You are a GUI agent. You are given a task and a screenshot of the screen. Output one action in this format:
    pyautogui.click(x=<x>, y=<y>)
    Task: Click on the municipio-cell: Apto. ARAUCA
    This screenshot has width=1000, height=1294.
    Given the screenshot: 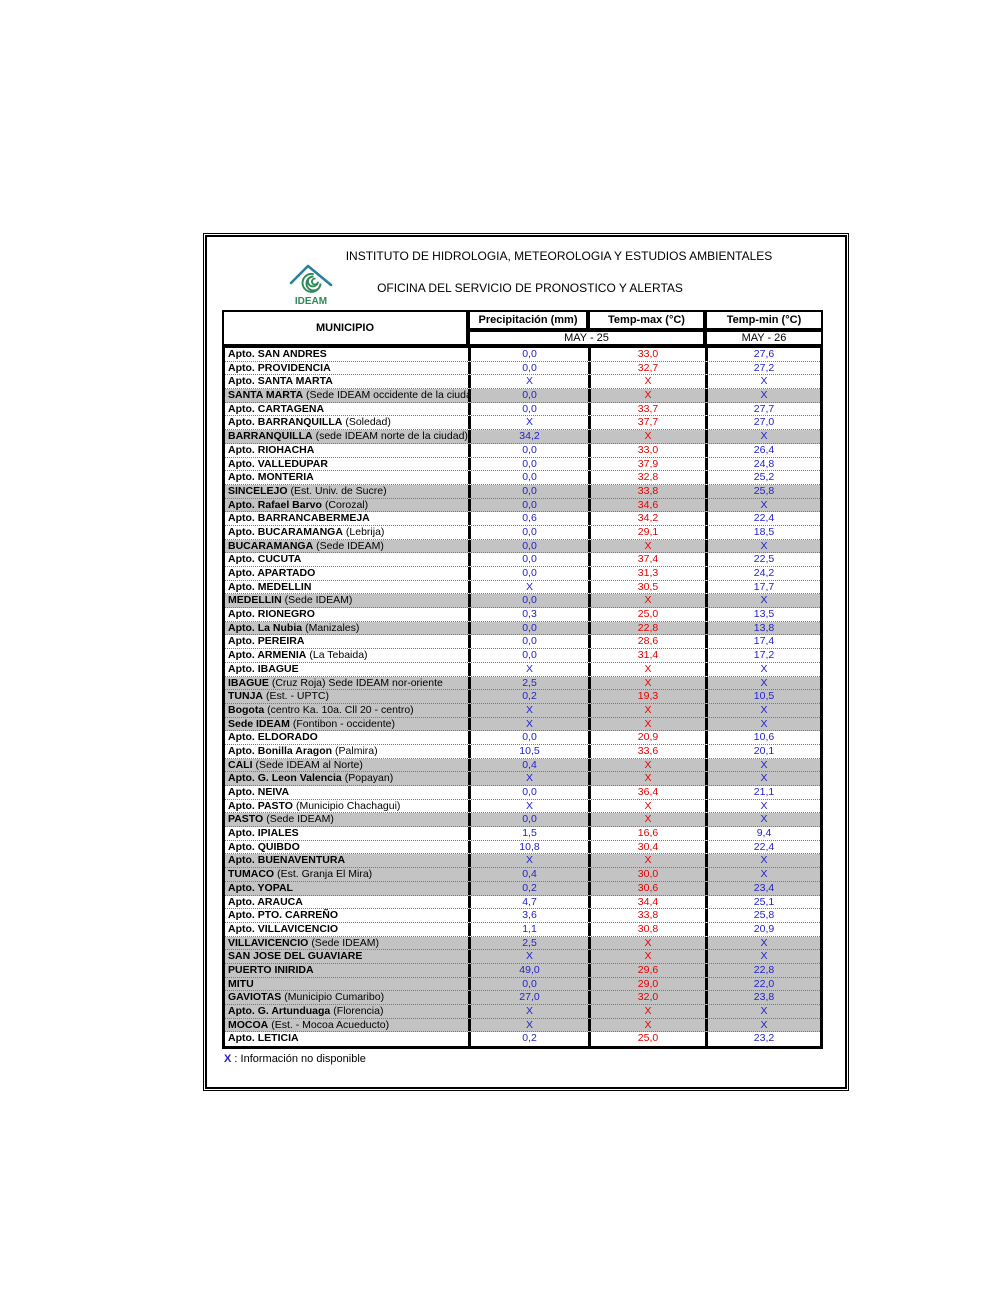 What is the action you would take?
    pyautogui.click(x=346, y=902)
    